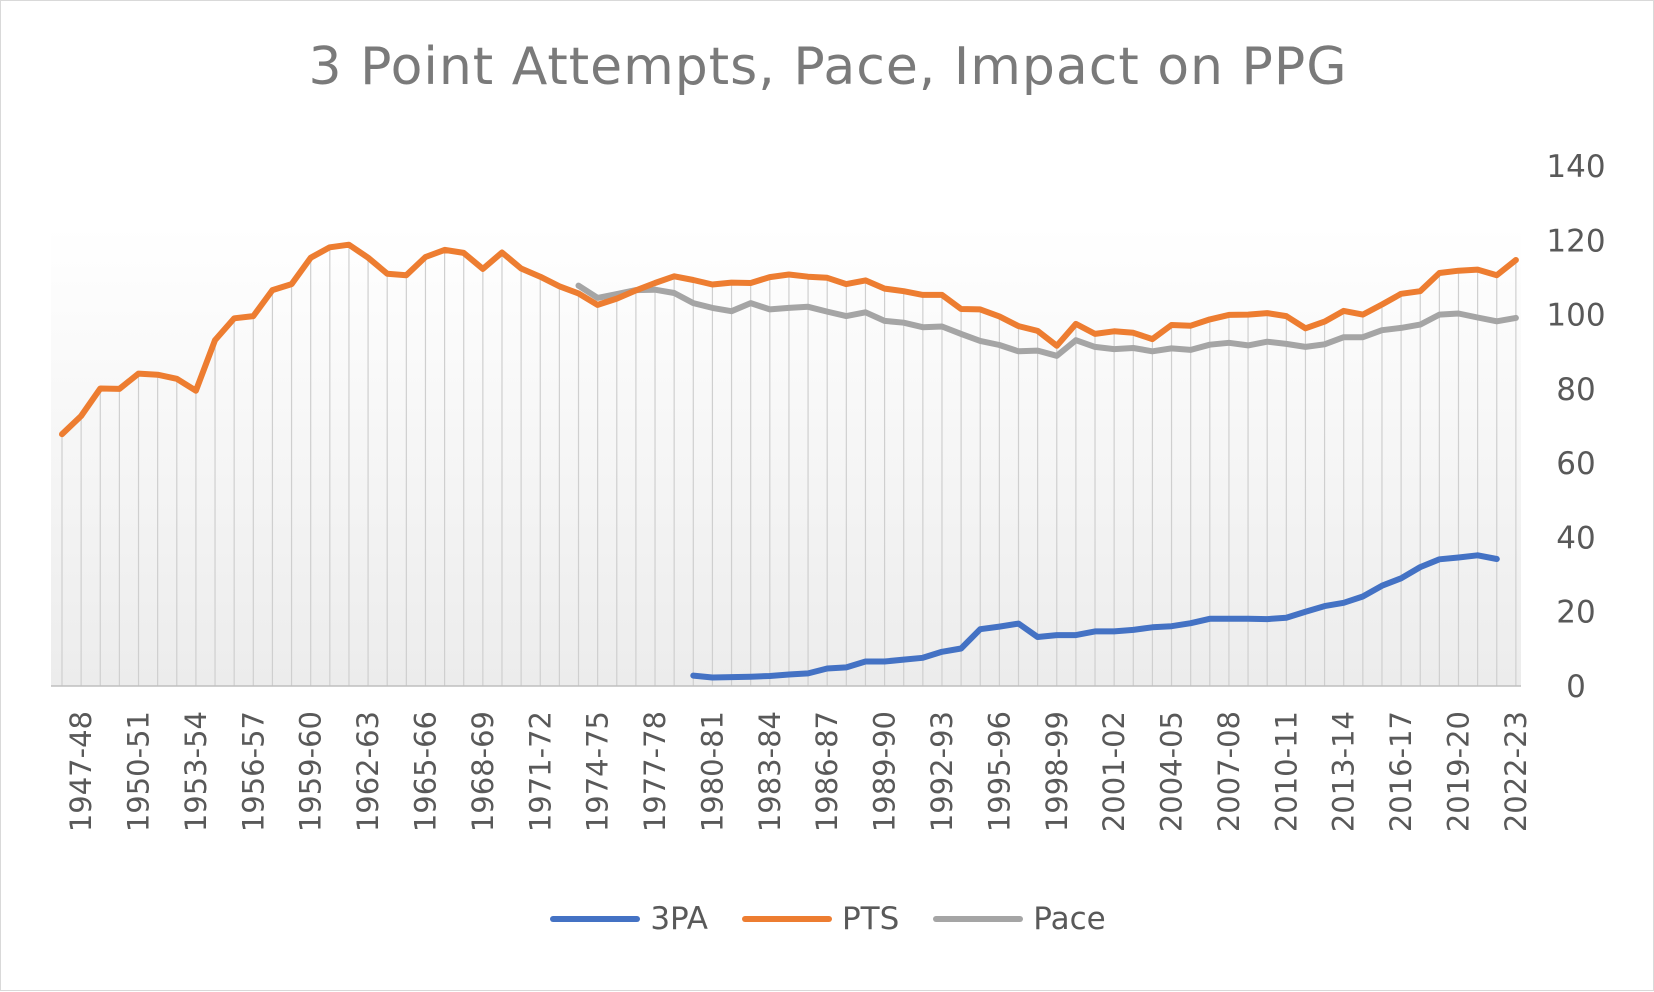  Describe the element at coordinates (1575, 316) in the screenshot. I see `y-tick-label: 100` at that location.